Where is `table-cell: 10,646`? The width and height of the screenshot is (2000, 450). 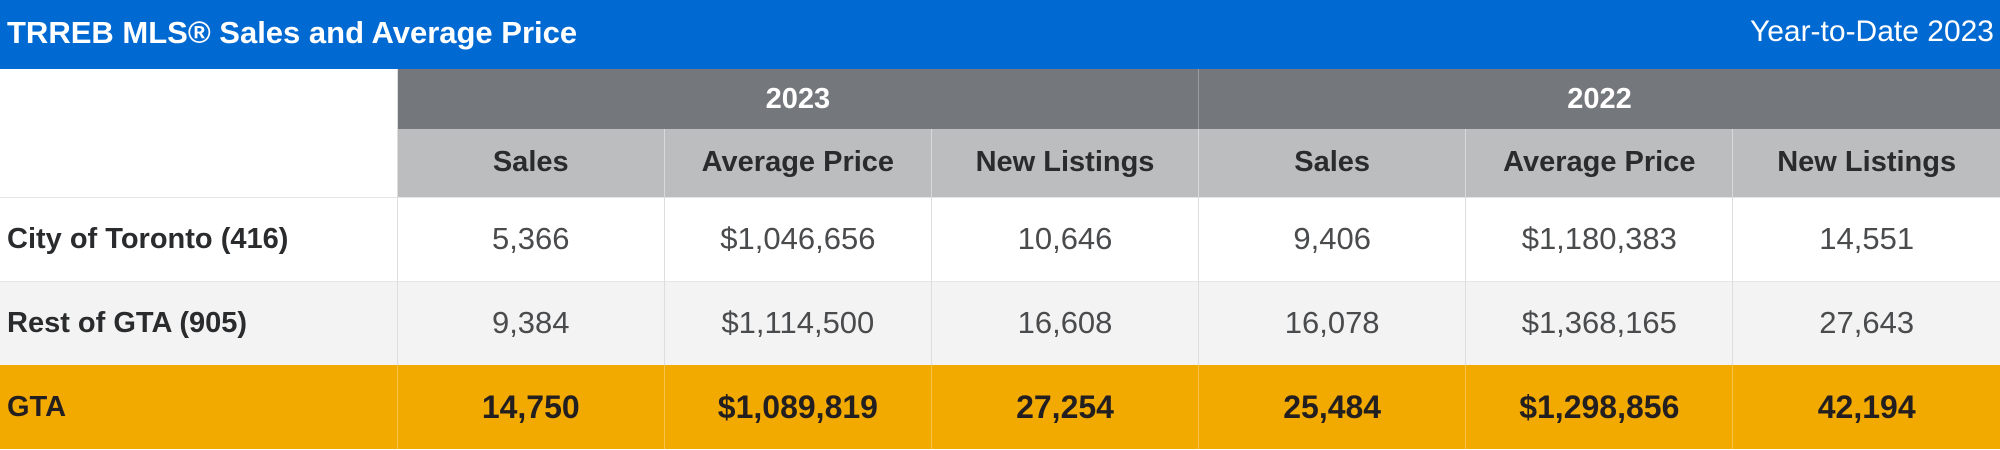
table-cell: 10,646 is located at coordinates (1064, 238).